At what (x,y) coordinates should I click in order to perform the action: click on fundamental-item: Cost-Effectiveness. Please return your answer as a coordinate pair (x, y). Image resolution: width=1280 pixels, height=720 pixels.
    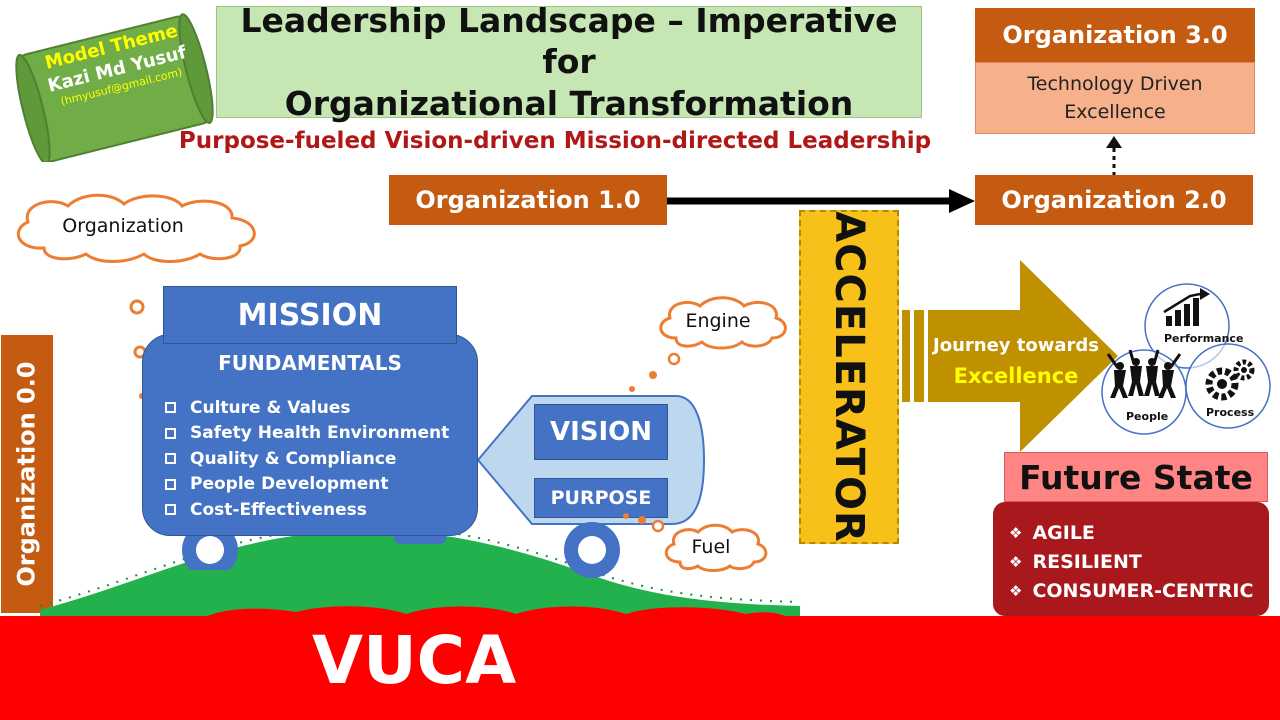
    Looking at the image, I should click on (307, 510).